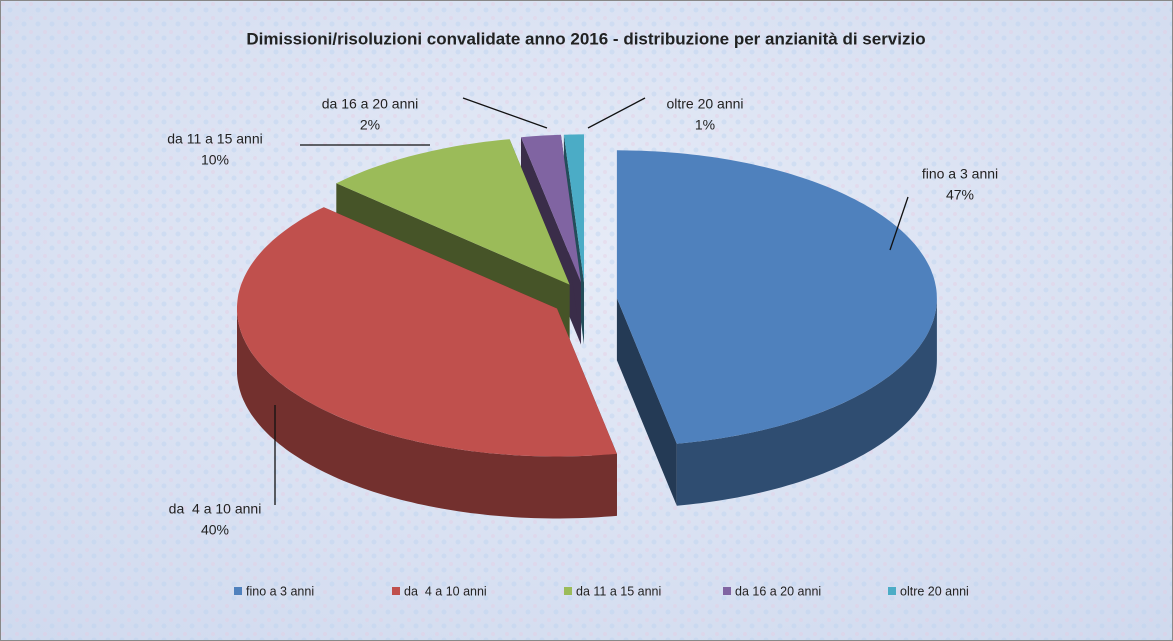 The width and height of the screenshot is (1173, 641). Describe the element at coordinates (960, 195) in the screenshot. I see `data-label: 47%` at that location.